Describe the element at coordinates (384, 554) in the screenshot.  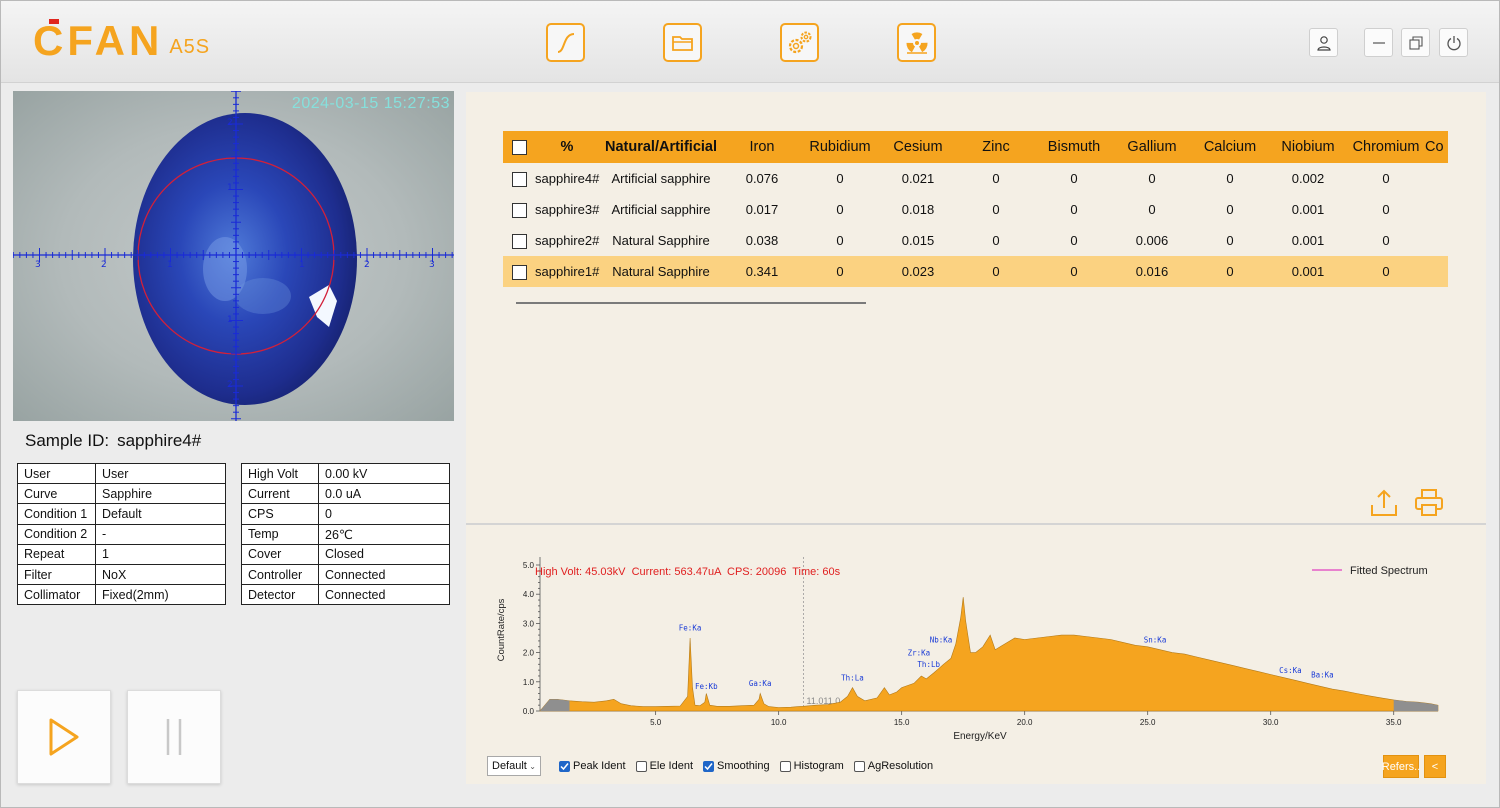
I see `info-value: Closed` at that location.